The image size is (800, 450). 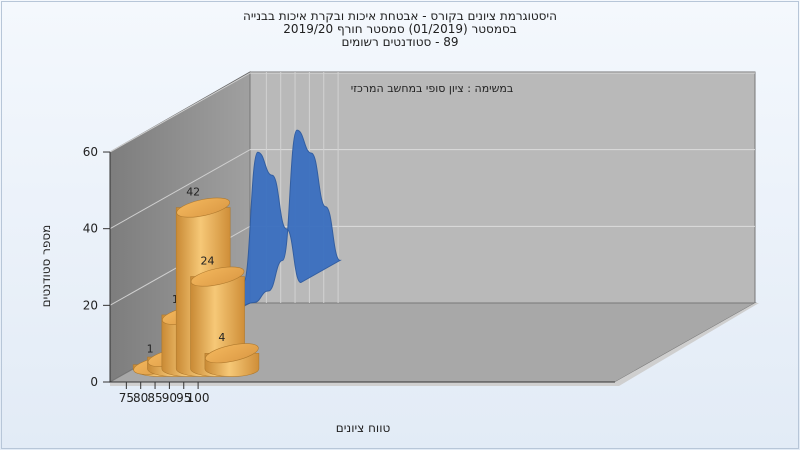 What do you see at coordinates (126, 398) in the screenshot?
I see `x-tick-label: 75` at bounding box center [126, 398].